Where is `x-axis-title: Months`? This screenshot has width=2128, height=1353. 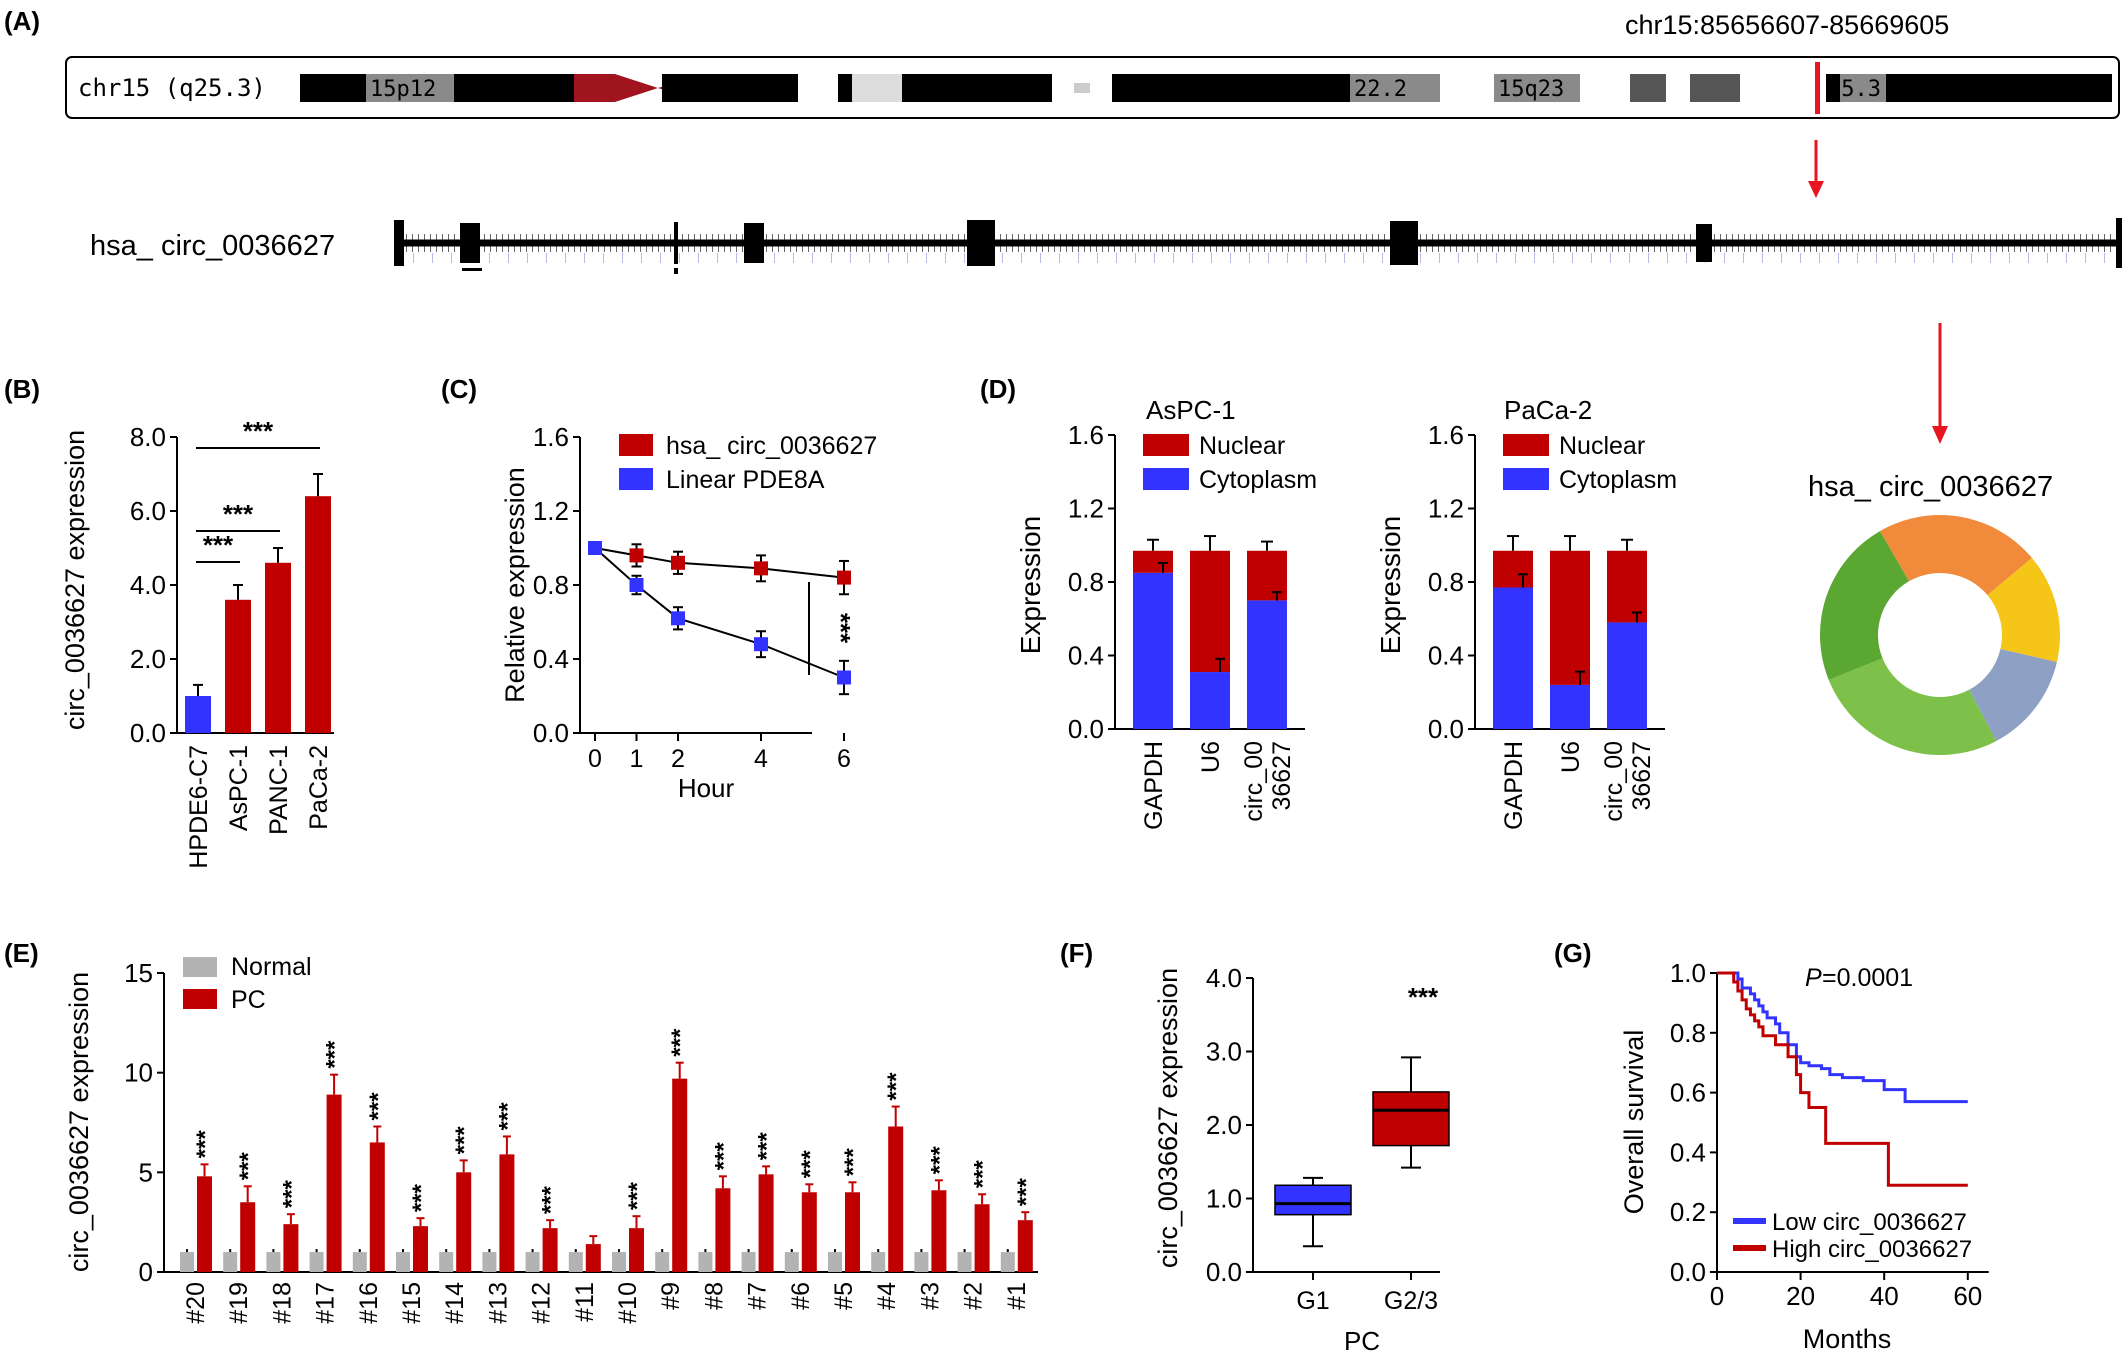 x-axis-title: Months is located at coordinates (1847, 1338).